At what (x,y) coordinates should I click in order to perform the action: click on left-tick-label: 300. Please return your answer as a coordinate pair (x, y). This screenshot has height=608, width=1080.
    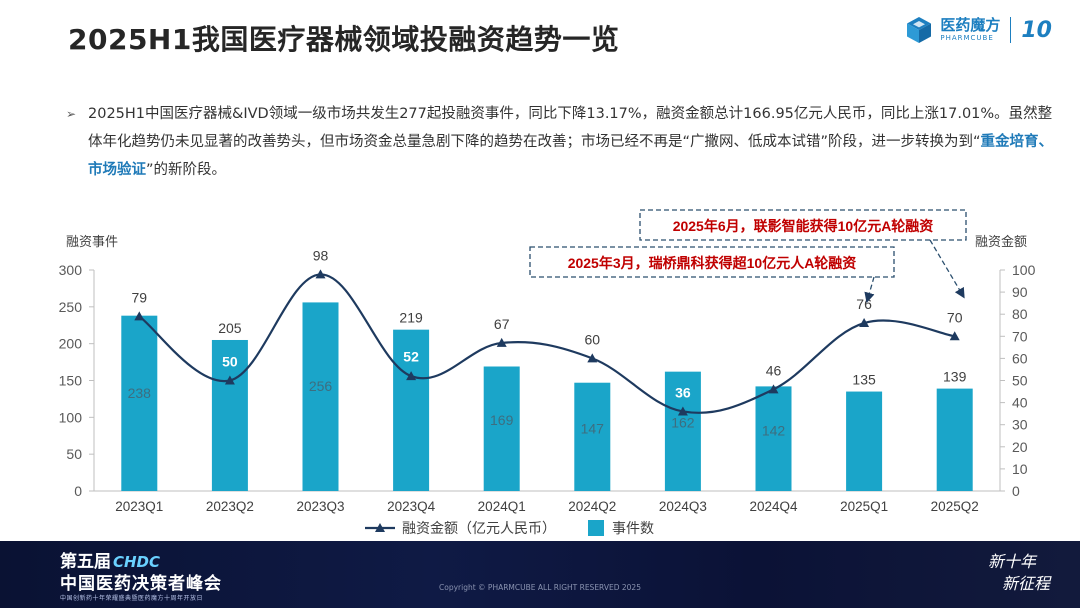
    Looking at the image, I should click on (71, 270).